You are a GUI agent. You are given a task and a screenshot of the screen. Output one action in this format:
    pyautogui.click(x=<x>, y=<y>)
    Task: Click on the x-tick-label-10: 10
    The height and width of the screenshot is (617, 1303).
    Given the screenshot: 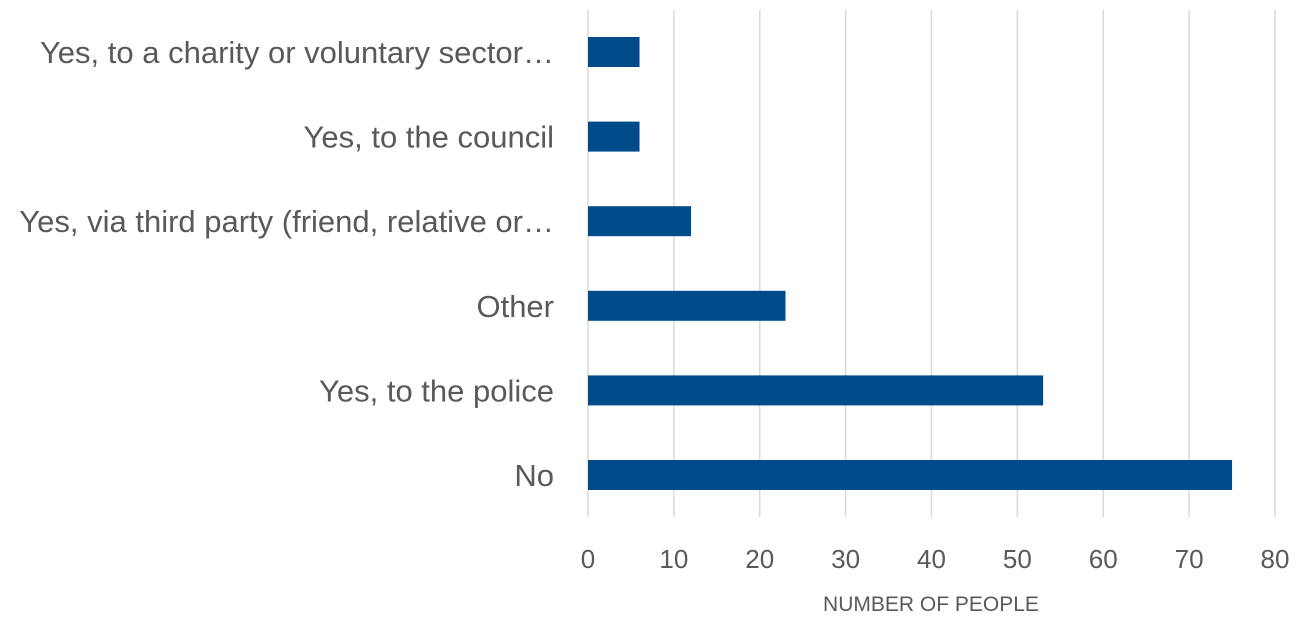 What is the action you would take?
    pyautogui.click(x=673, y=559)
    